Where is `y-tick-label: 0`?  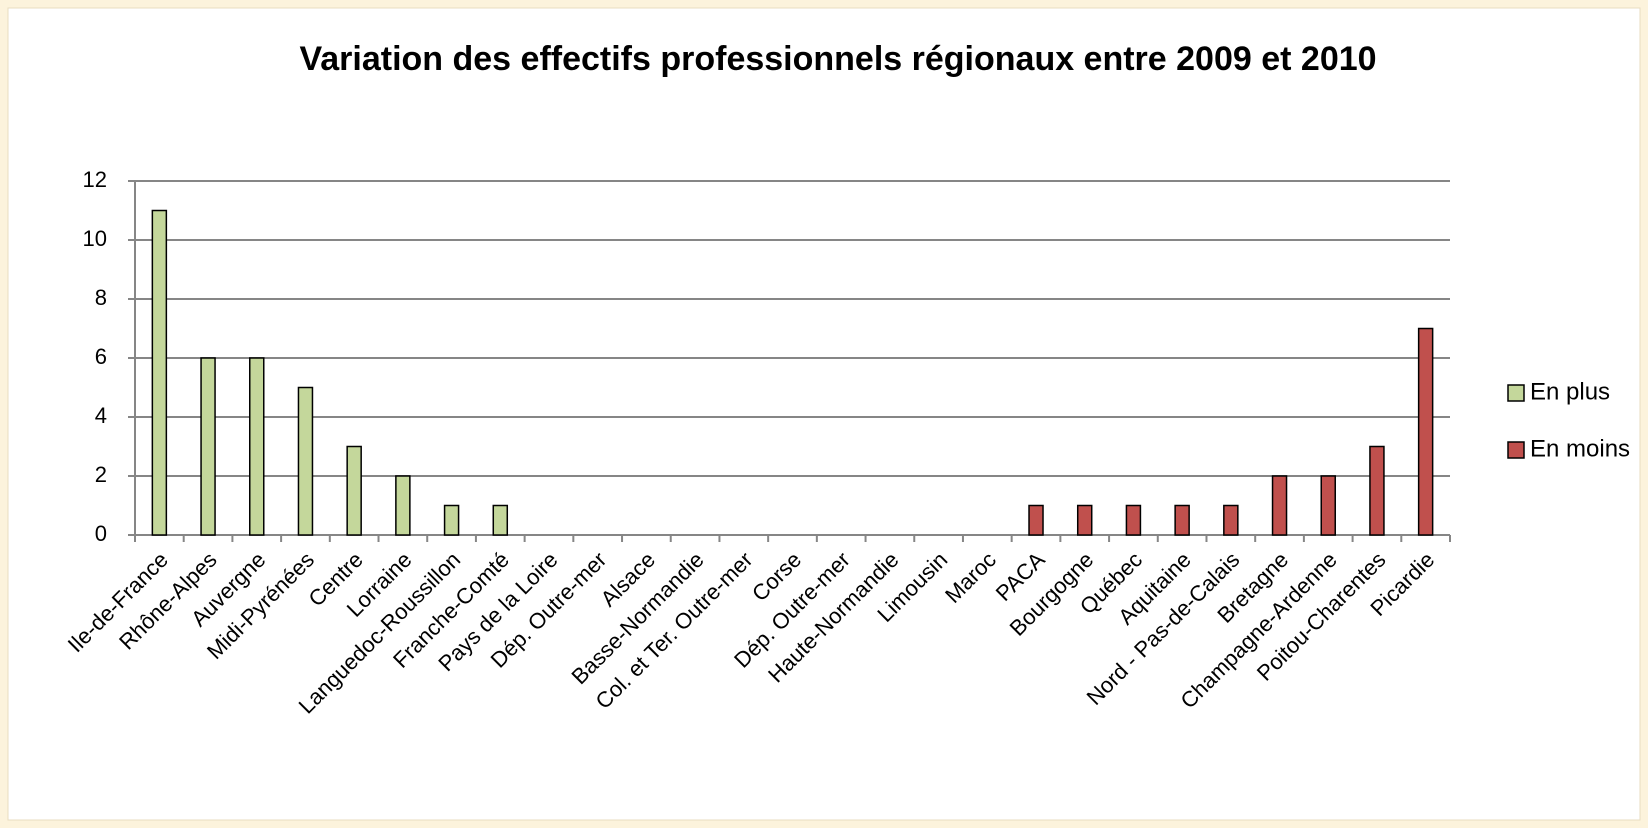 y-tick-label: 0 is located at coordinates (101, 533).